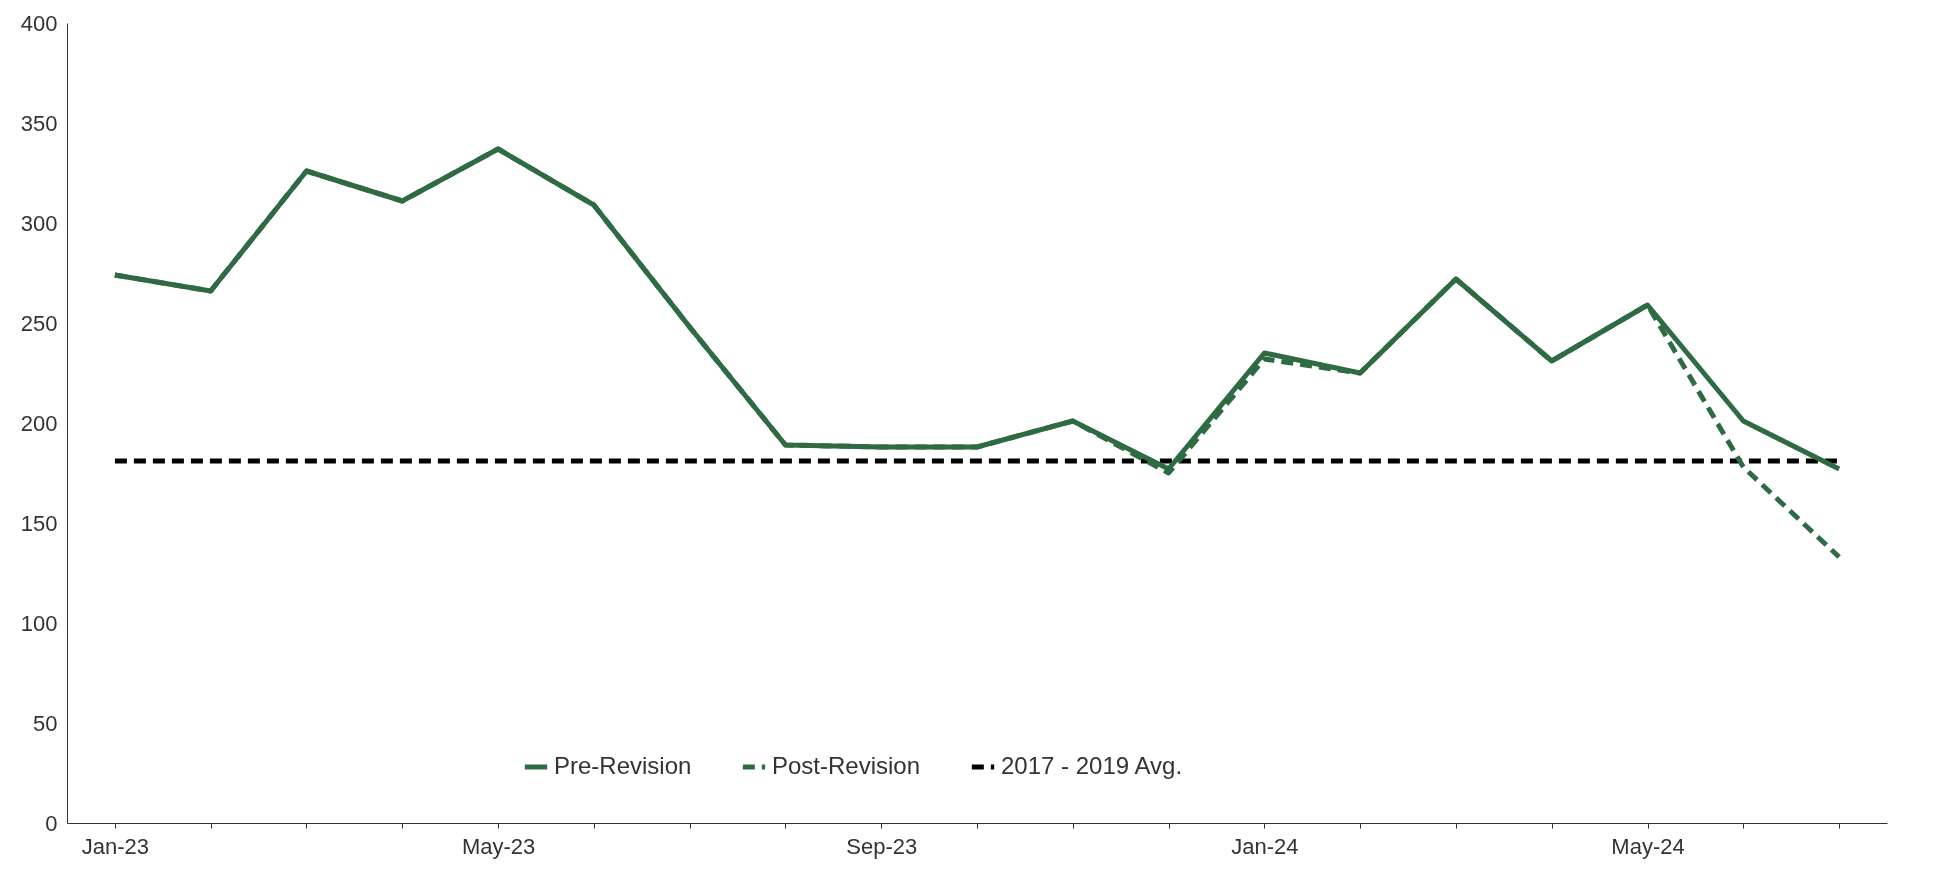  I want to click on x-tick-label: Jan-24, so click(1265, 846).